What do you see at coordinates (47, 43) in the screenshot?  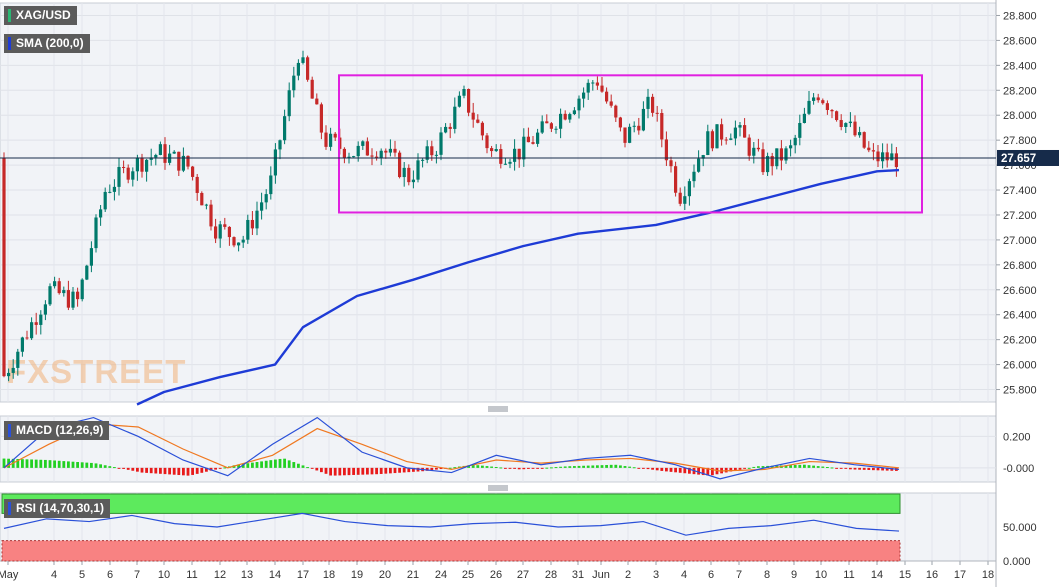 I see `sma-indicator-label: SMA (200,0)` at bounding box center [47, 43].